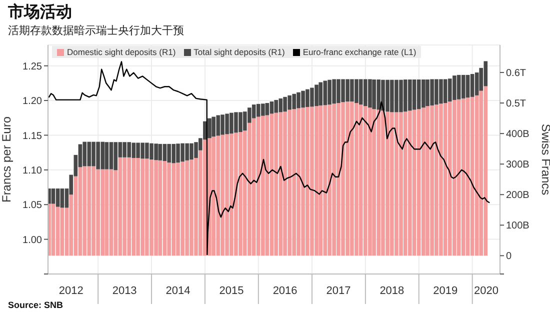 The image size is (550, 322). Describe the element at coordinates (124, 291) in the screenshot. I see `x-tick-label: 2013` at that location.